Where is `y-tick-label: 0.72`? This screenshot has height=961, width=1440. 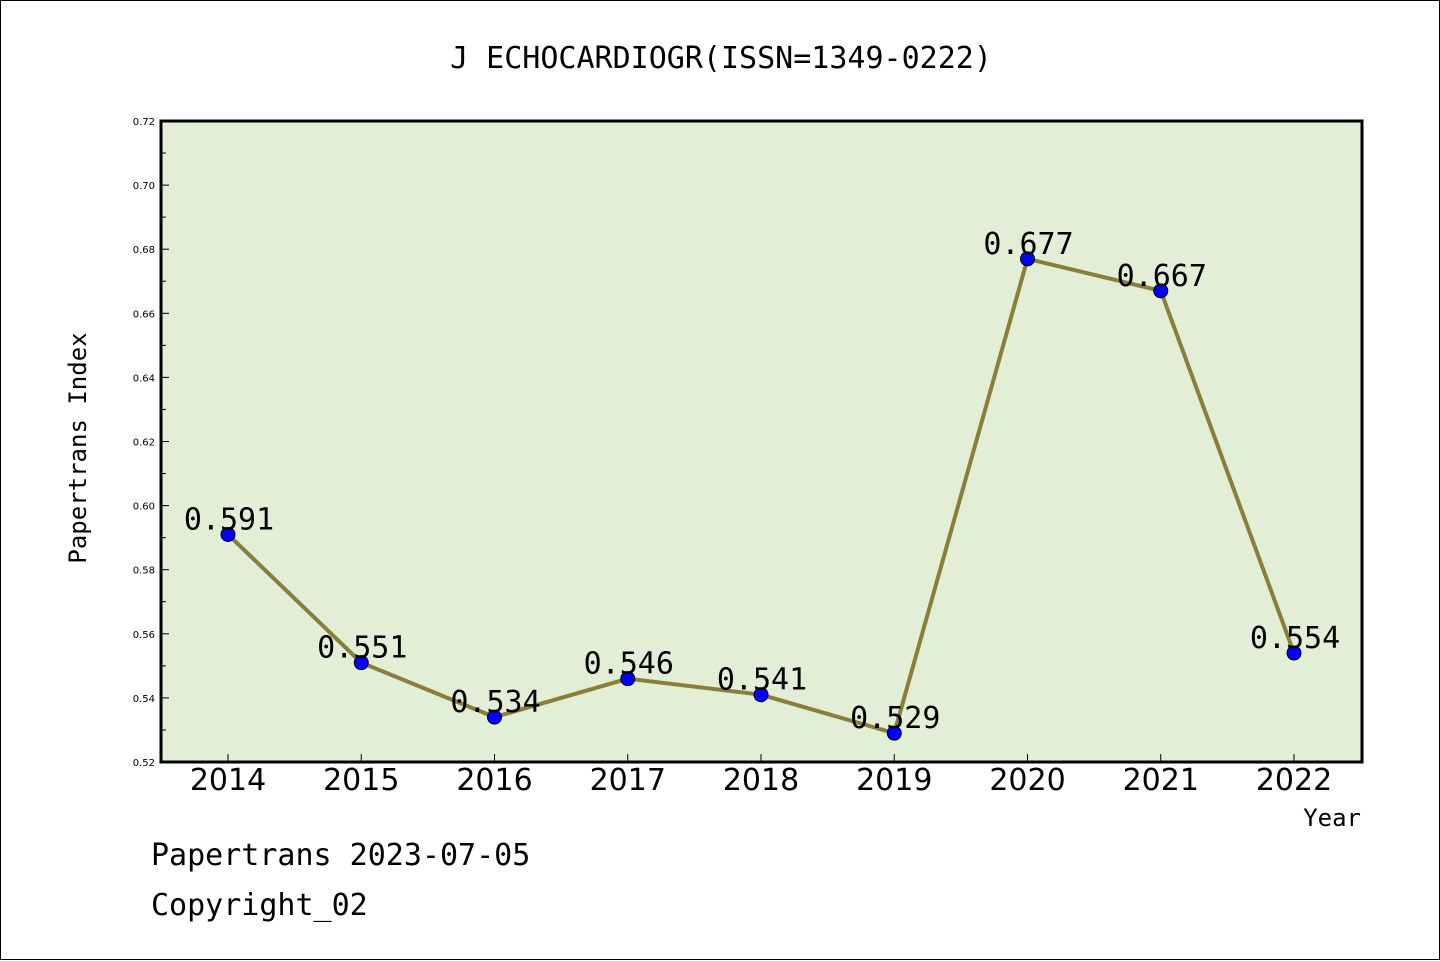
y-tick-label: 0.72 is located at coordinates (144, 122).